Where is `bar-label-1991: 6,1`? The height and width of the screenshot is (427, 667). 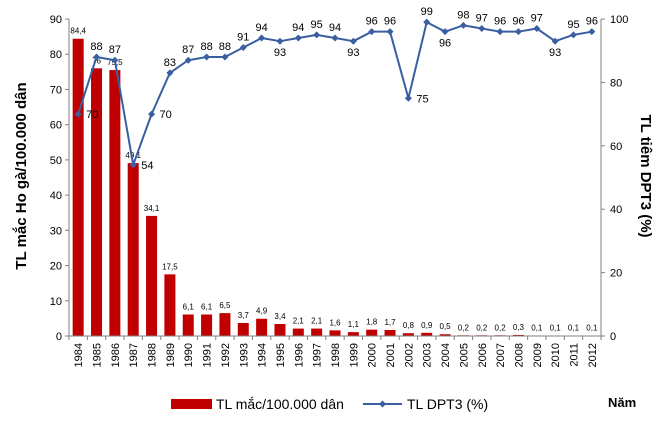 bar-label-1991: 6,1 is located at coordinates (207, 307).